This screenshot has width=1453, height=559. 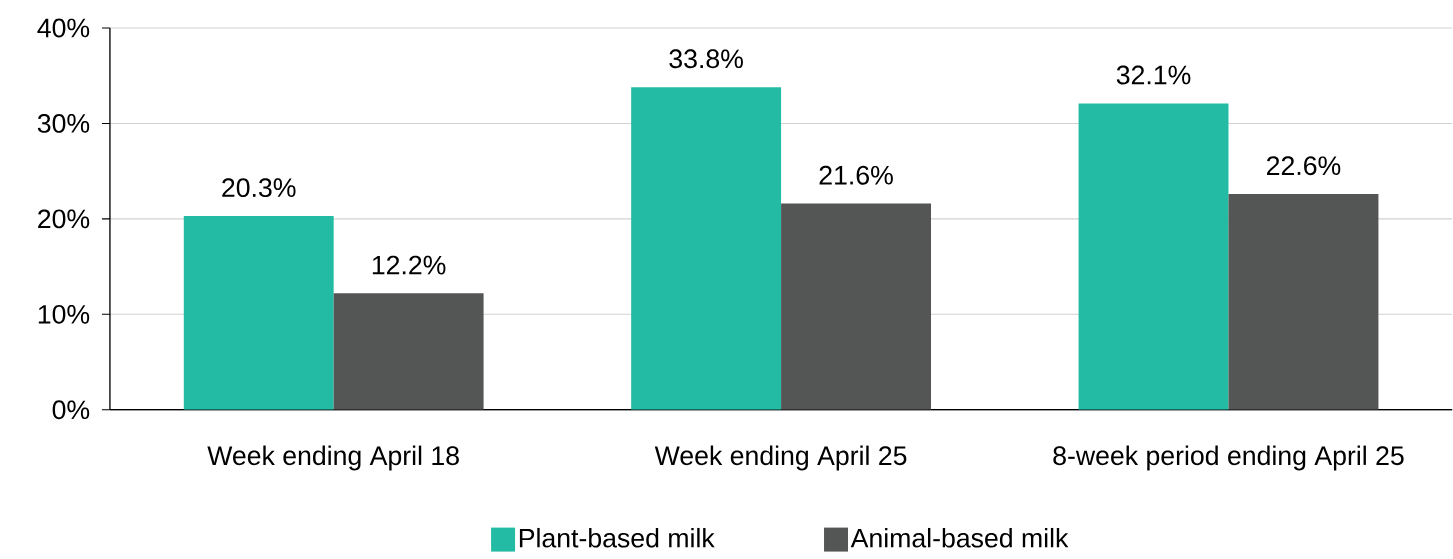 What do you see at coordinates (71, 410) in the screenshot?
I see `y-tick-label: 0%` at bounding box center [71, 410].